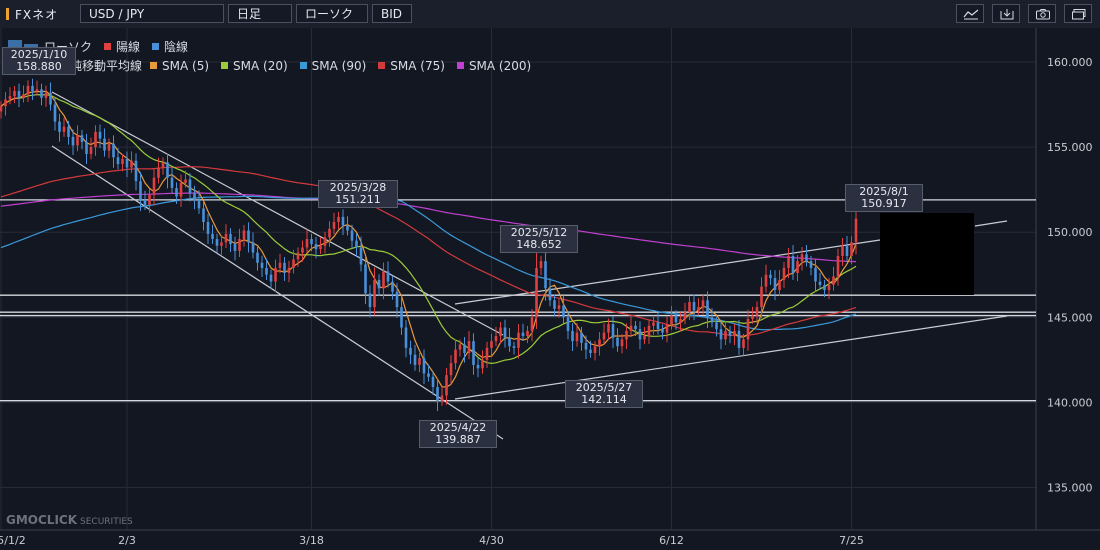  Describe the element at coordinates (260, 13) in the screenshot. I see `timeframe-select: 日足` at that location.